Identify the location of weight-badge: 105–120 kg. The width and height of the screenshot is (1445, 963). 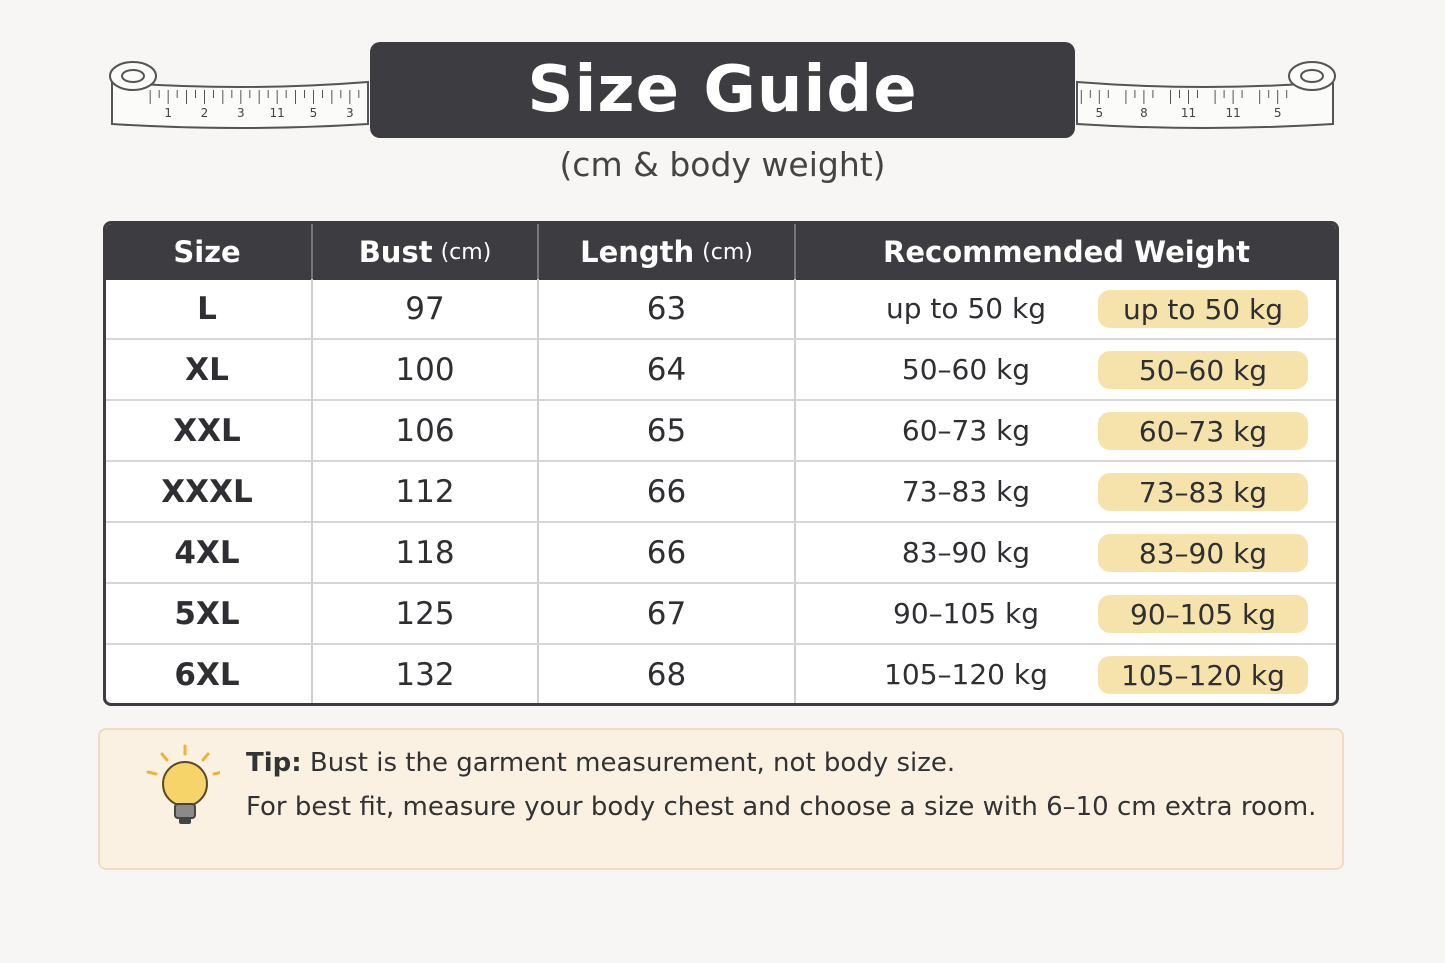
(1203, 675).